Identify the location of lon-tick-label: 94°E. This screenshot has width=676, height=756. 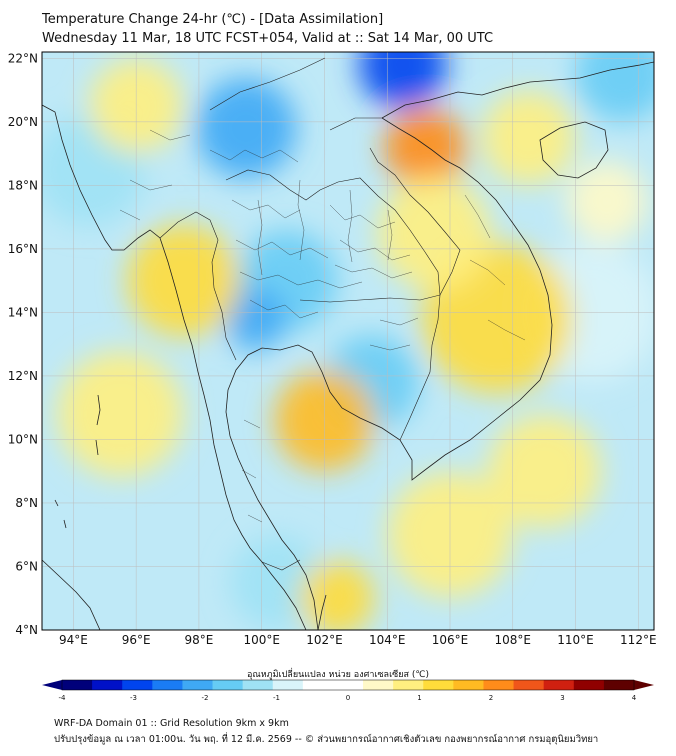
(73, 640).